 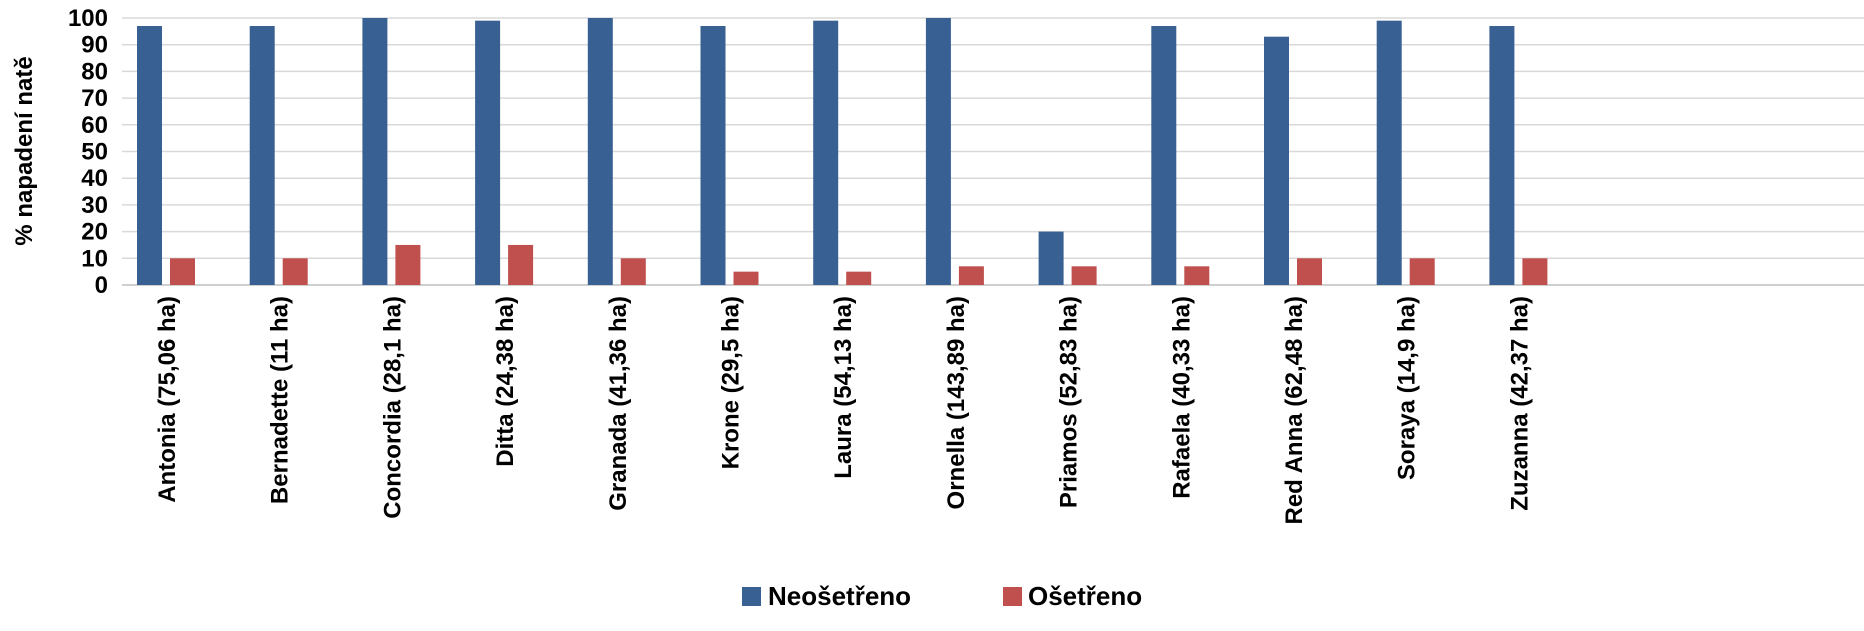 I want to click on x-category-label: Ditta (24,38 ha), so click(x=505, y=381).